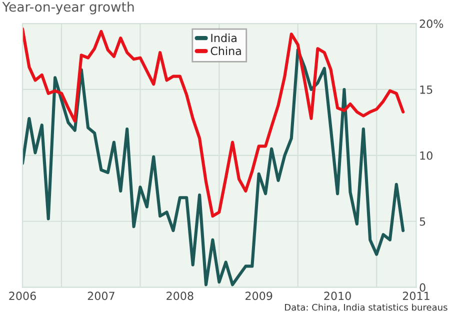 The height and width of the screenshot is (314, 450). What do you see at coordinates (426, 155) in the screenshot?
I see `y-tick-label: 10` at bounding box center [426, 155].